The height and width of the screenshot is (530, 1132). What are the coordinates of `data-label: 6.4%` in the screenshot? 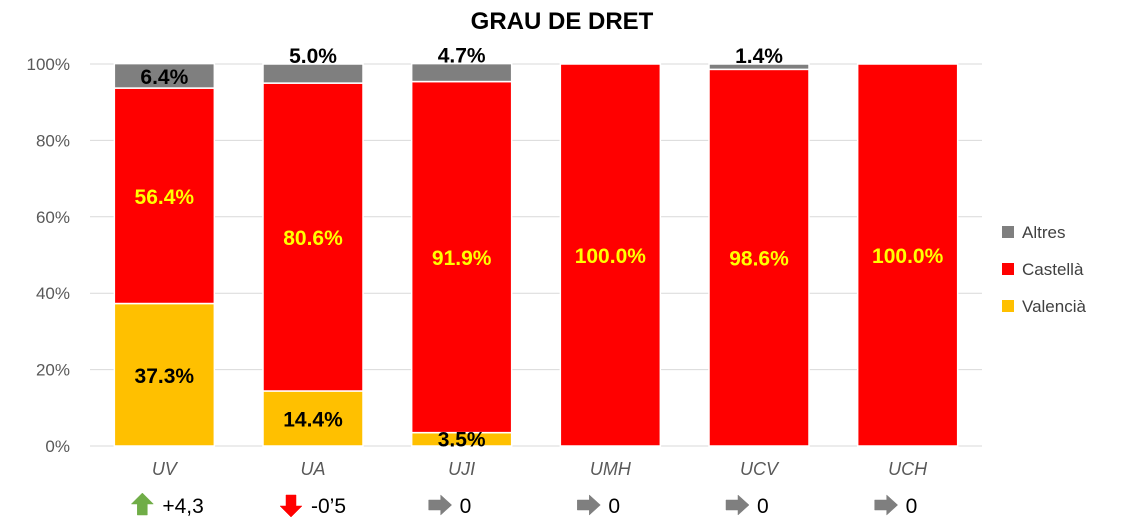 It's located at (164, 77).